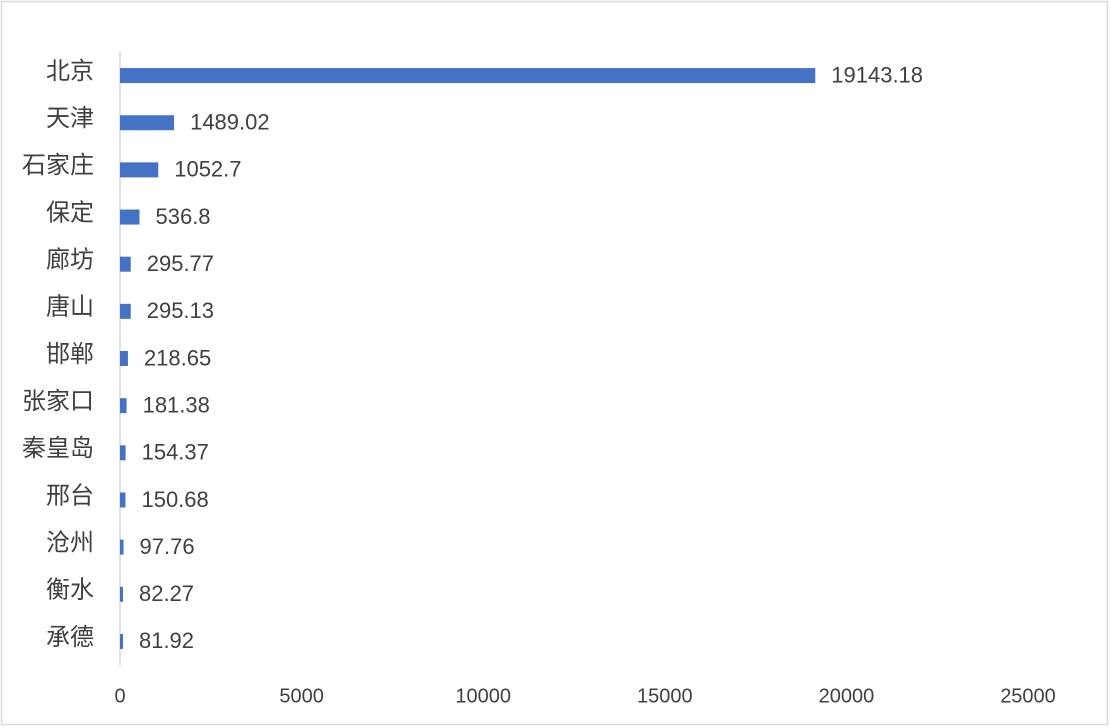 This screenshot has width=1111, height=728. I want to click on x-tick-label: 10000, so click(483, 696).